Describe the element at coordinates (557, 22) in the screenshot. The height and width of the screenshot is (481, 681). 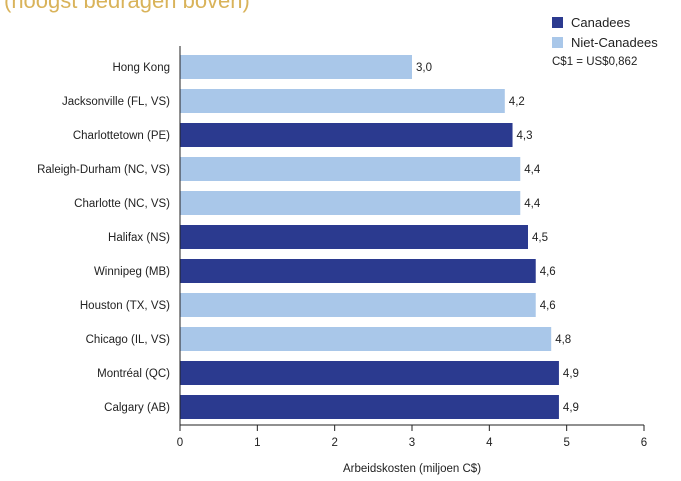
I see `legend-swatch-canadian` at that location.